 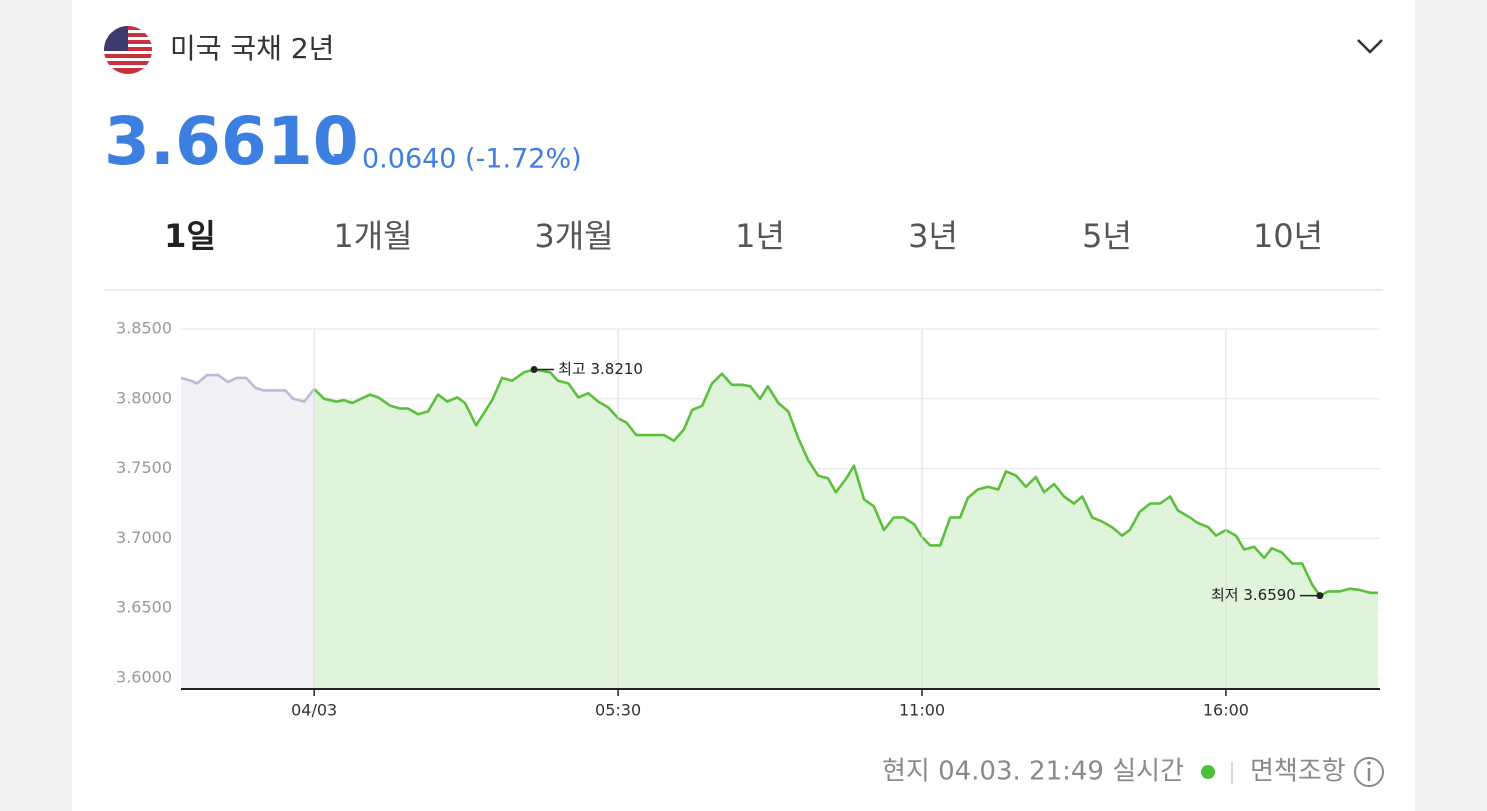 What do you see at coordinates (1370, 46) in the screenshot?
I see `dropdown-chevron` at bounding box center [1370, 46].